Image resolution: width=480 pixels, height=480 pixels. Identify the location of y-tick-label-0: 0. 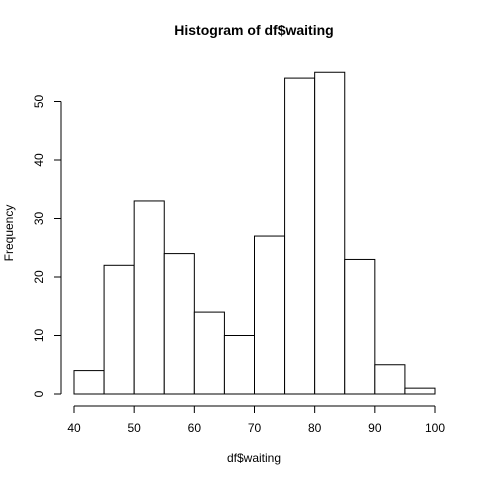
(39, 393).